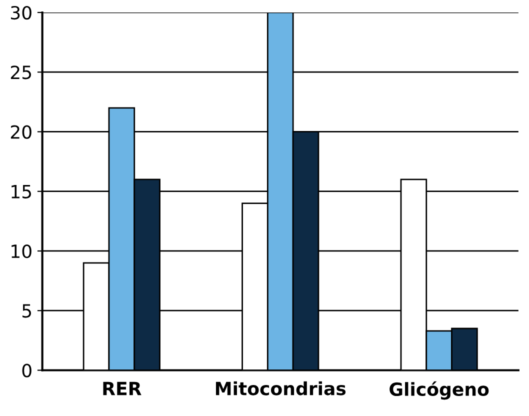  Describe the element at coordinates (27, 371) in the screenshot. I see `y-tick-label: 0` at that location.